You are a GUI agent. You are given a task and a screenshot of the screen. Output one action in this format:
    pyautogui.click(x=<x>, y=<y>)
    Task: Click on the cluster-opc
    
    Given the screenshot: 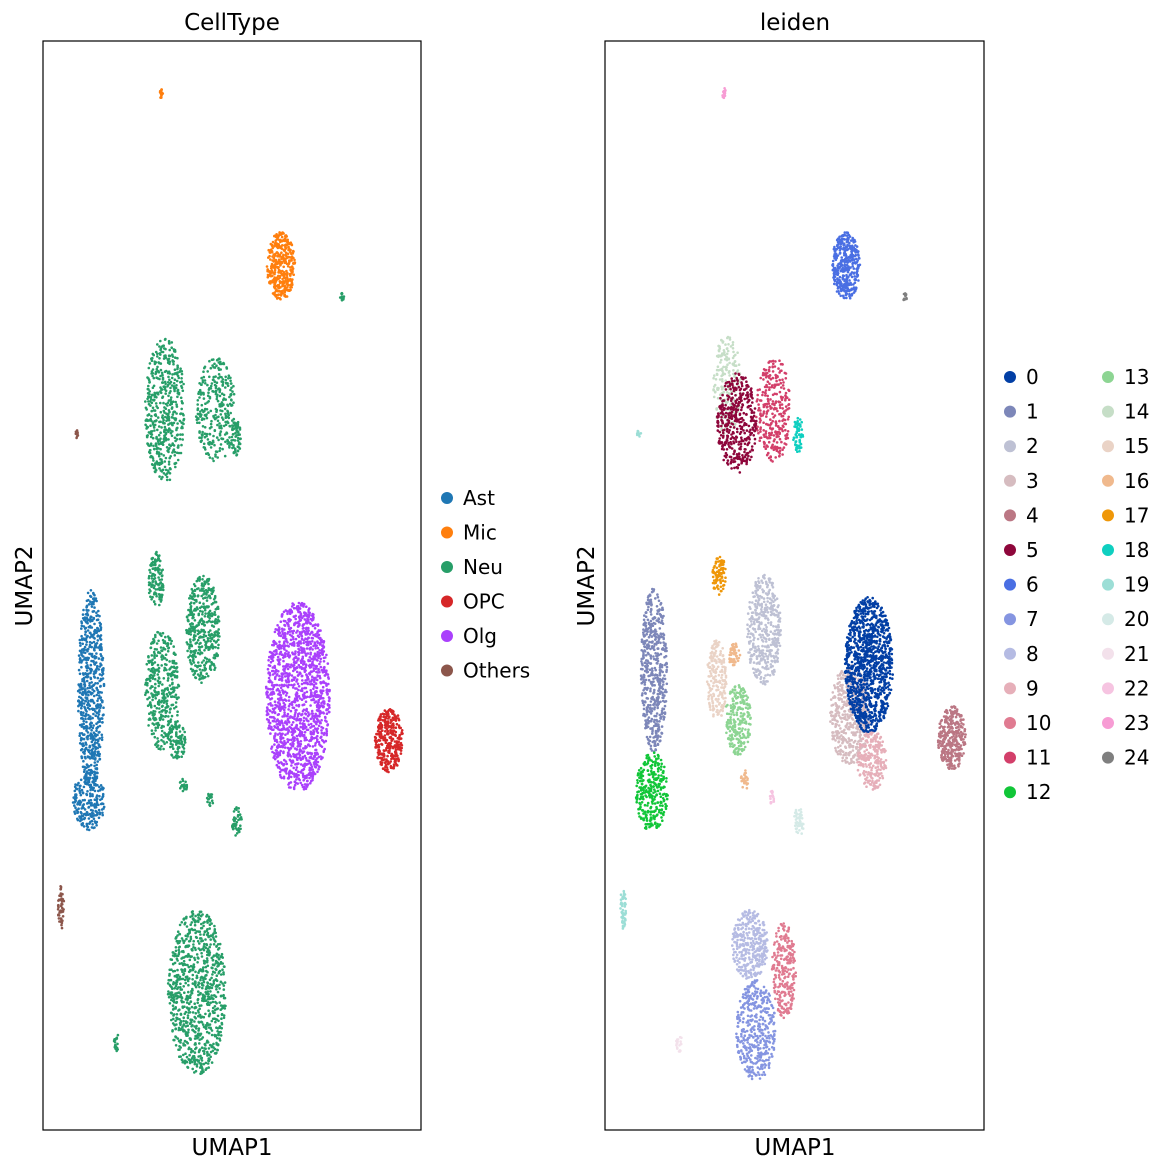 What is the action you would take?
    pyautogui.click(x=388, y=741)
    